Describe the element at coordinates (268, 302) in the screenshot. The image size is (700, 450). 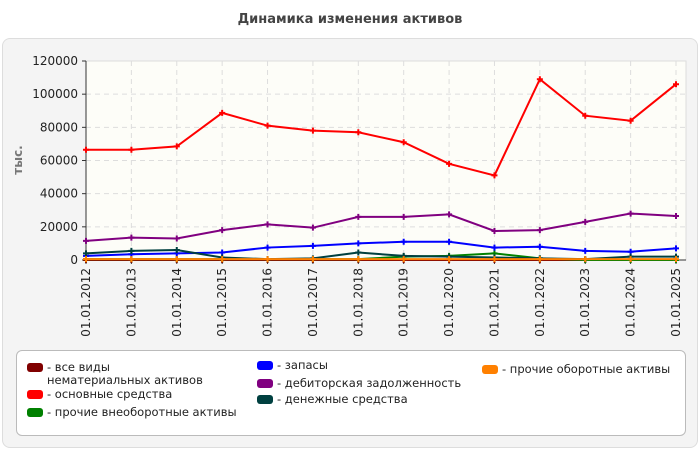
I see `x-tick-label: 01.01.2016` at that location.